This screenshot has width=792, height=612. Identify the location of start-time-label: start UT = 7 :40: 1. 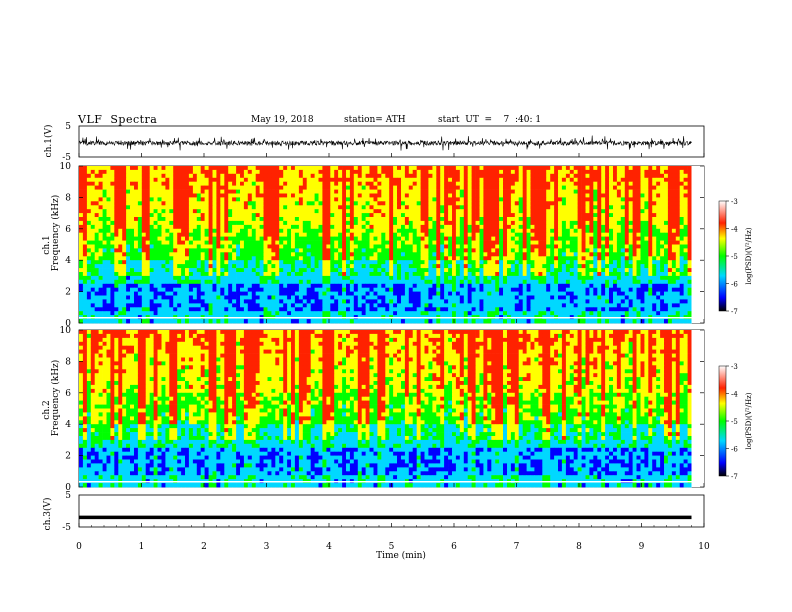
(490, 120).